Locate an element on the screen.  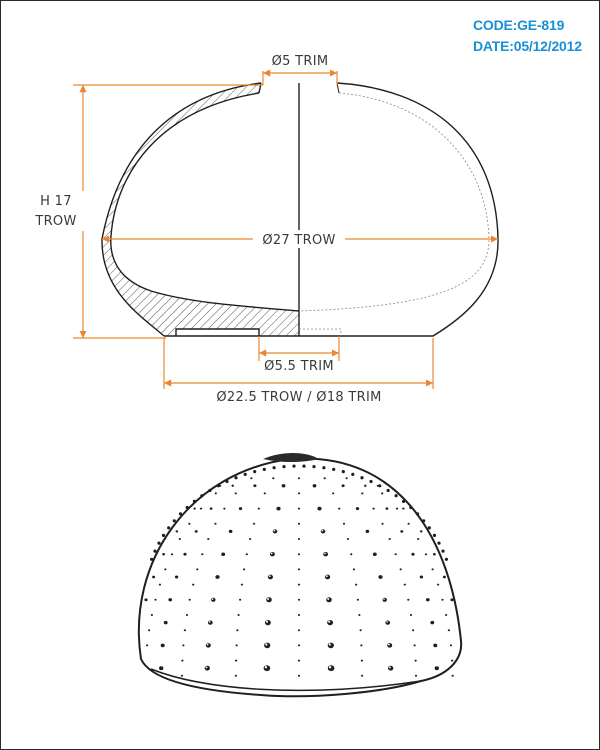
base-hidden-right is located at coordinates (320, 332).